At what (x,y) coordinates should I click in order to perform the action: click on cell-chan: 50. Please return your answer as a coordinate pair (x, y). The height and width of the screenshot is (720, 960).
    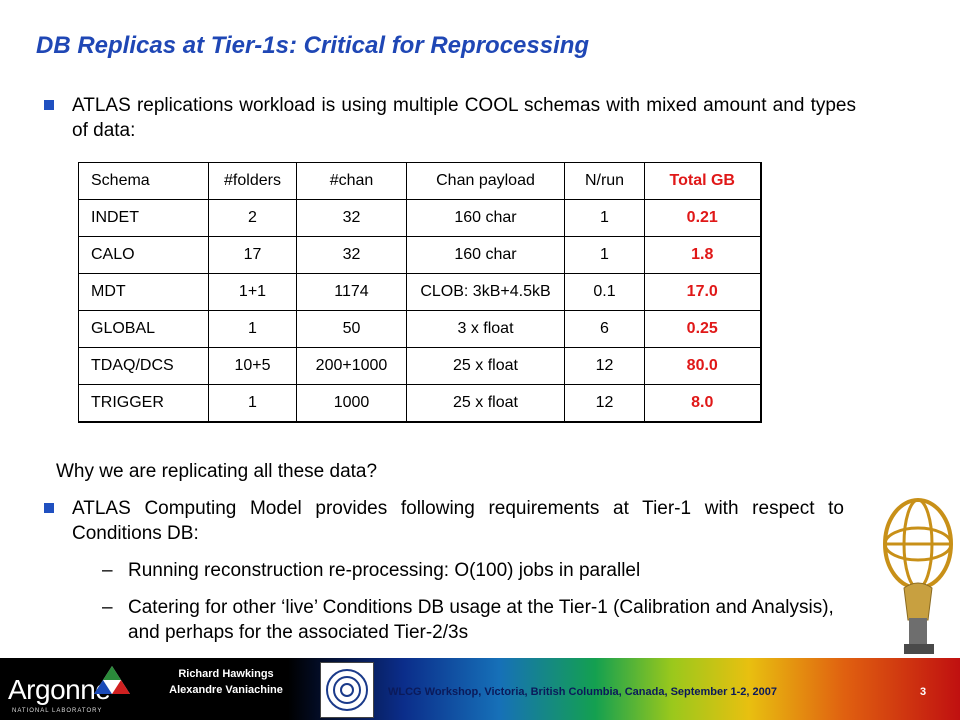
    Looking at the image, I should click on (351, 329).